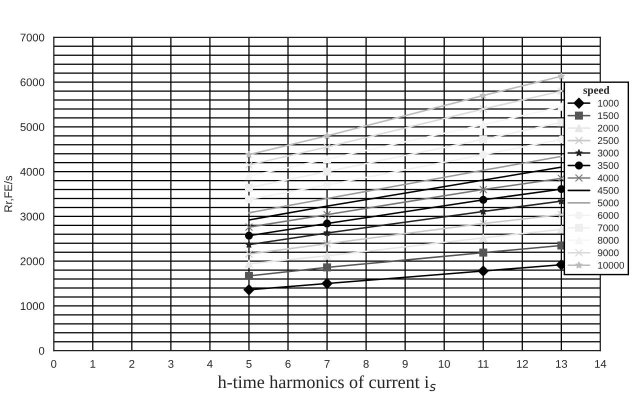 The image size is (632, 415). Describe the element at coordinates (522, 364) in the screenshot. I see `x-tick-label: 12` at that location.